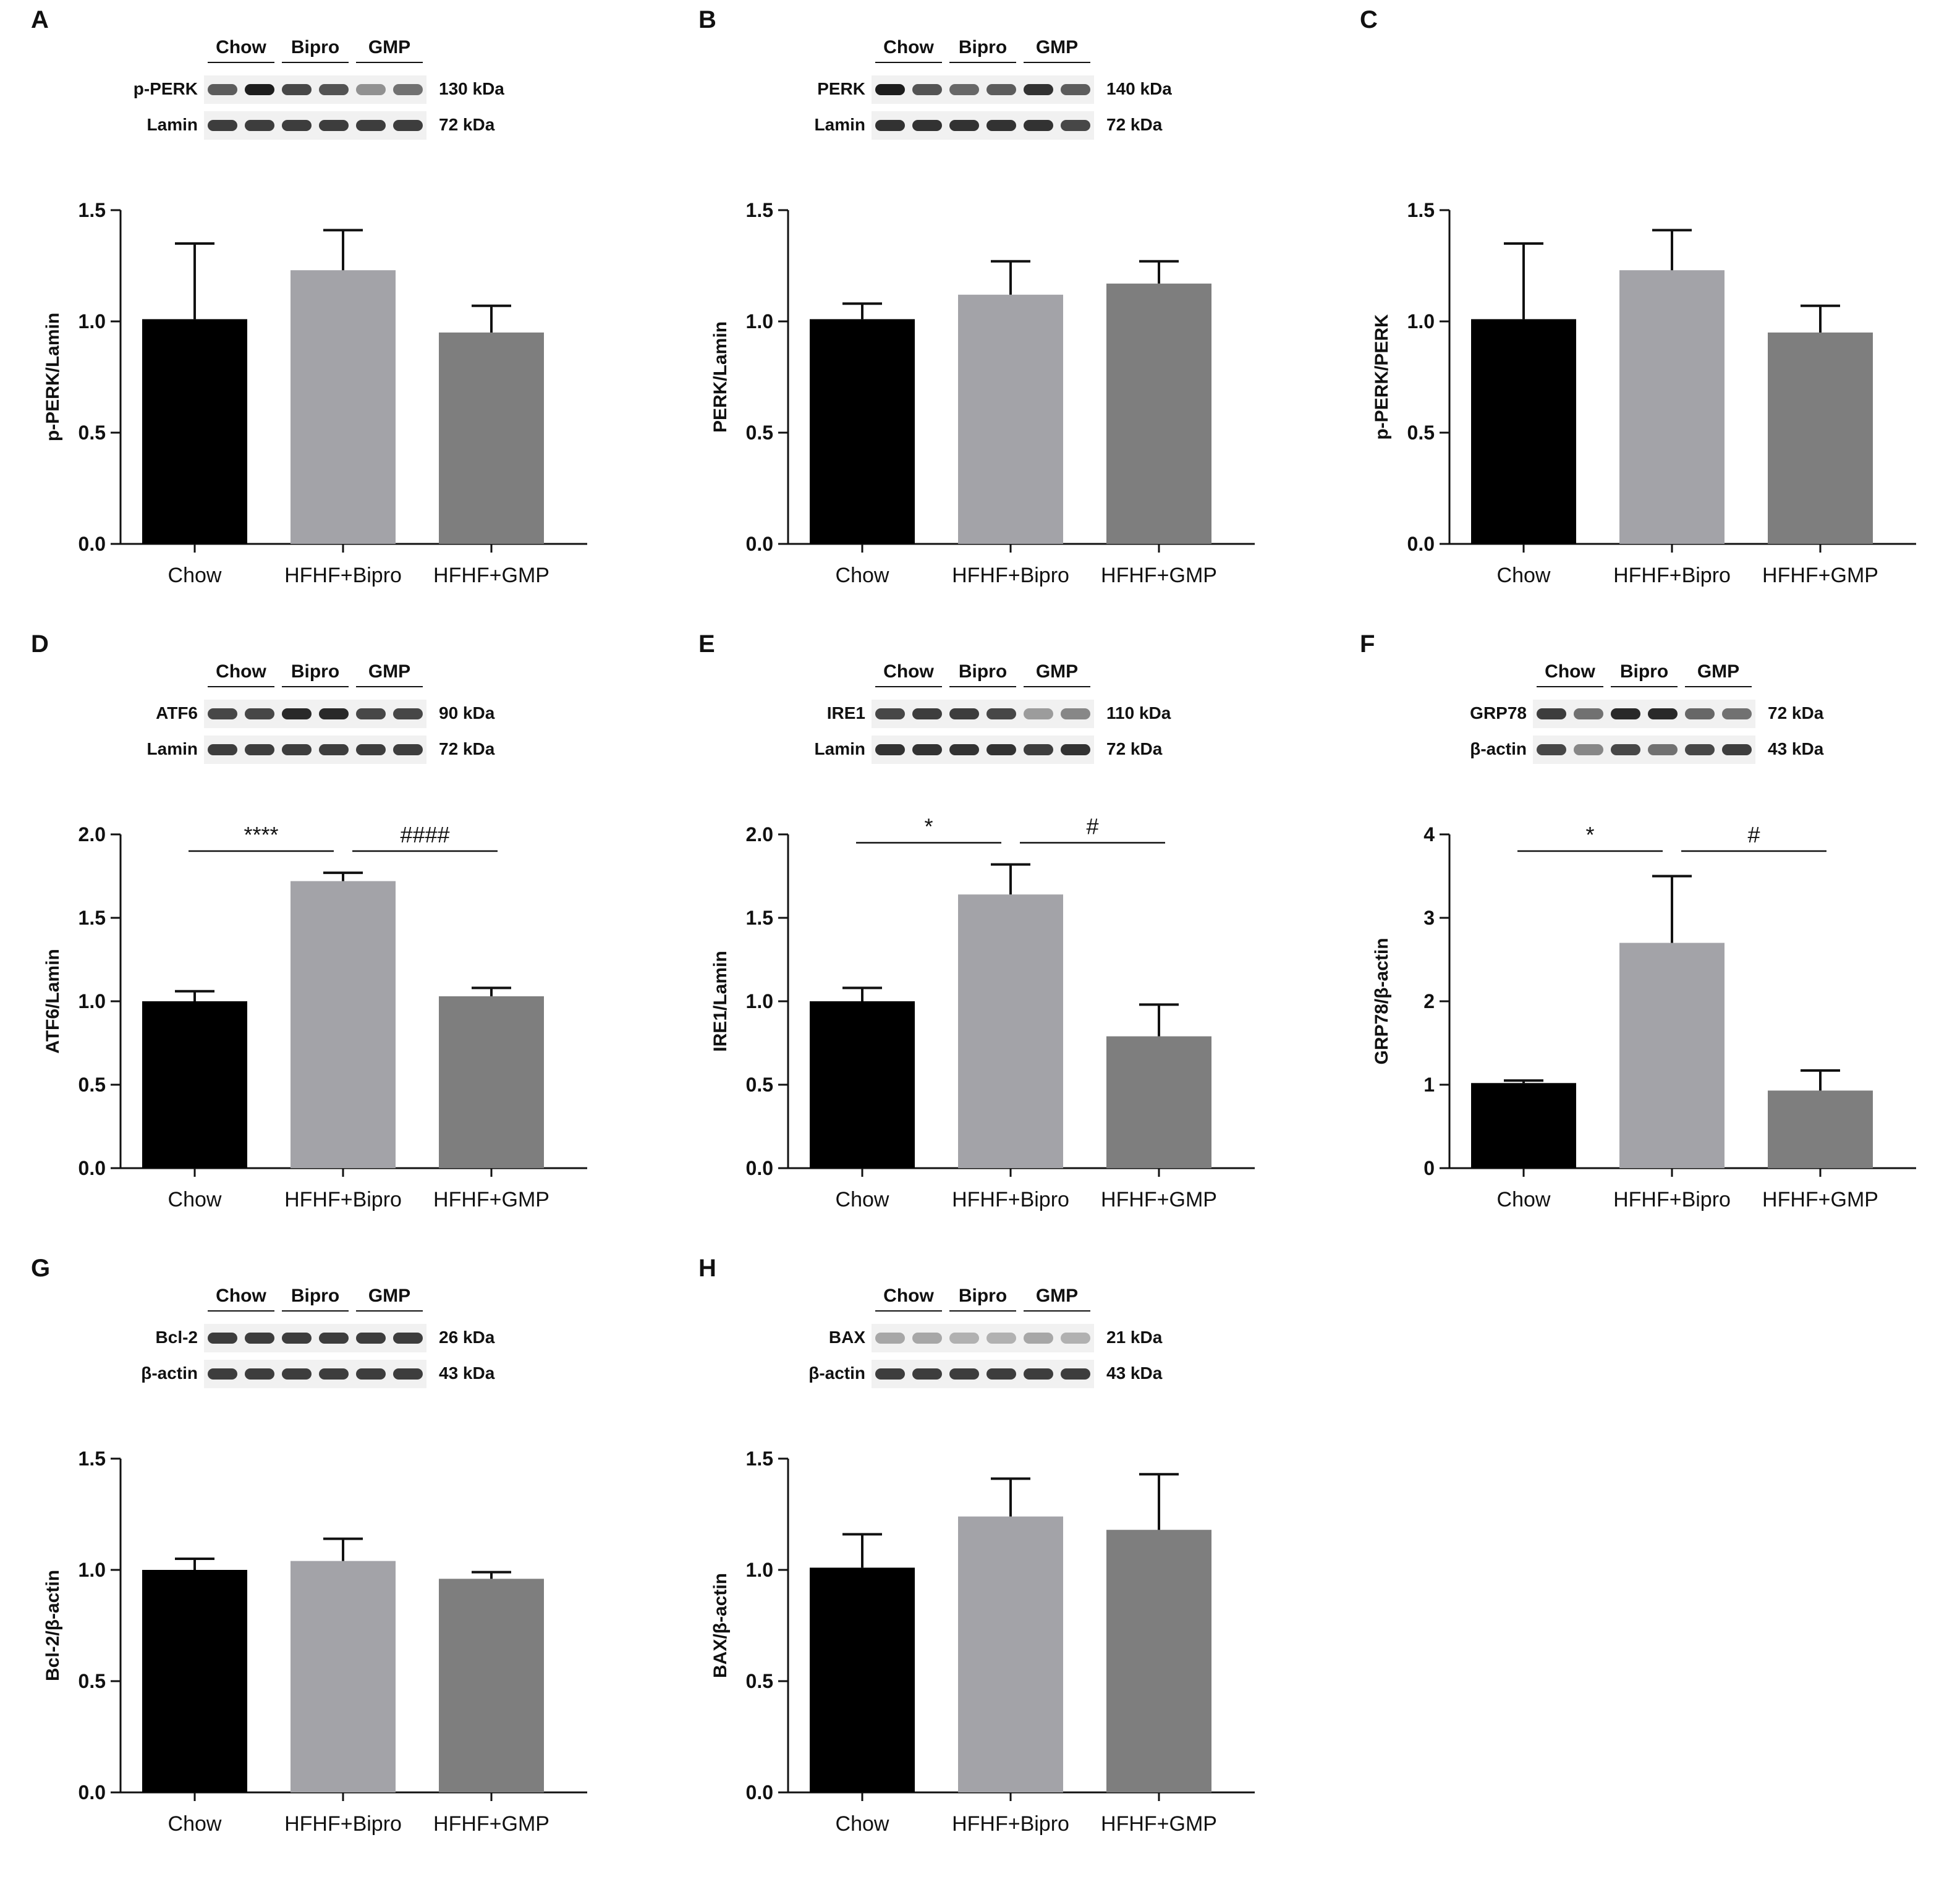 Image resolution: width=1960 pixels, height=1895 pixels. Describe the element at coordinates (1429, 835) in the screenshot. I see `y-tick-label: 4` at that location.